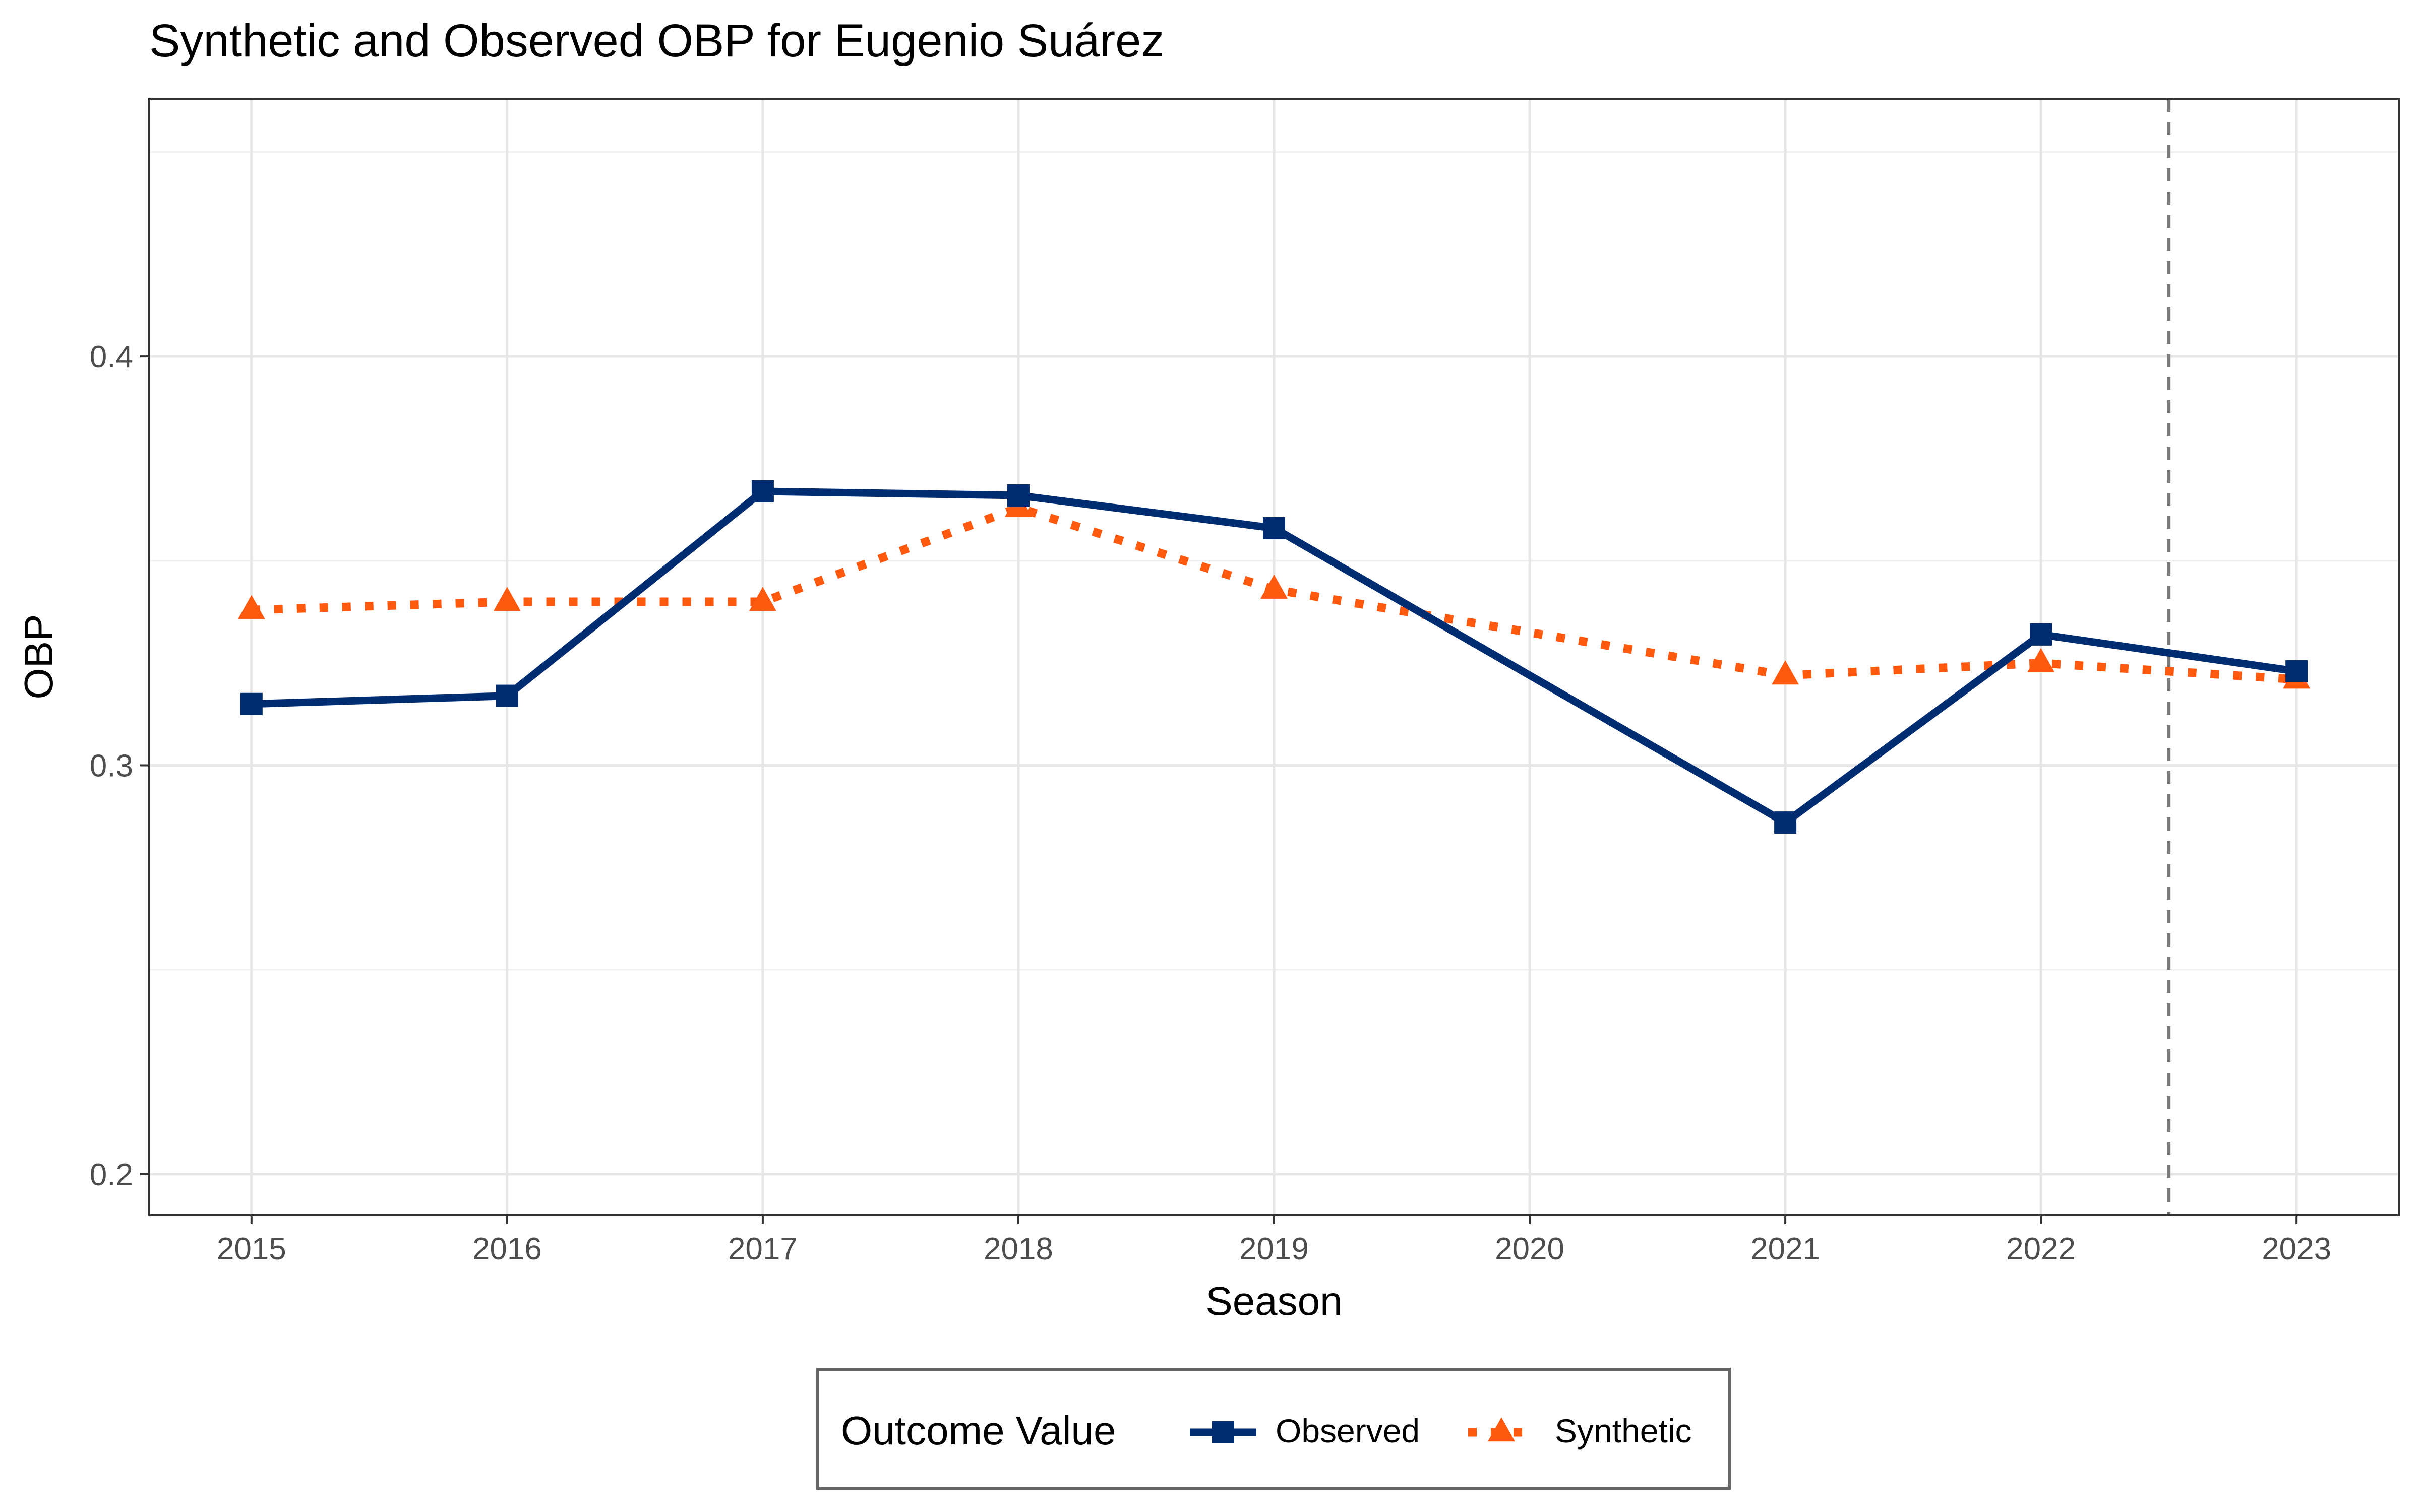  I want to click on legend-key-synthetic-marker, so click(1501, 1429).